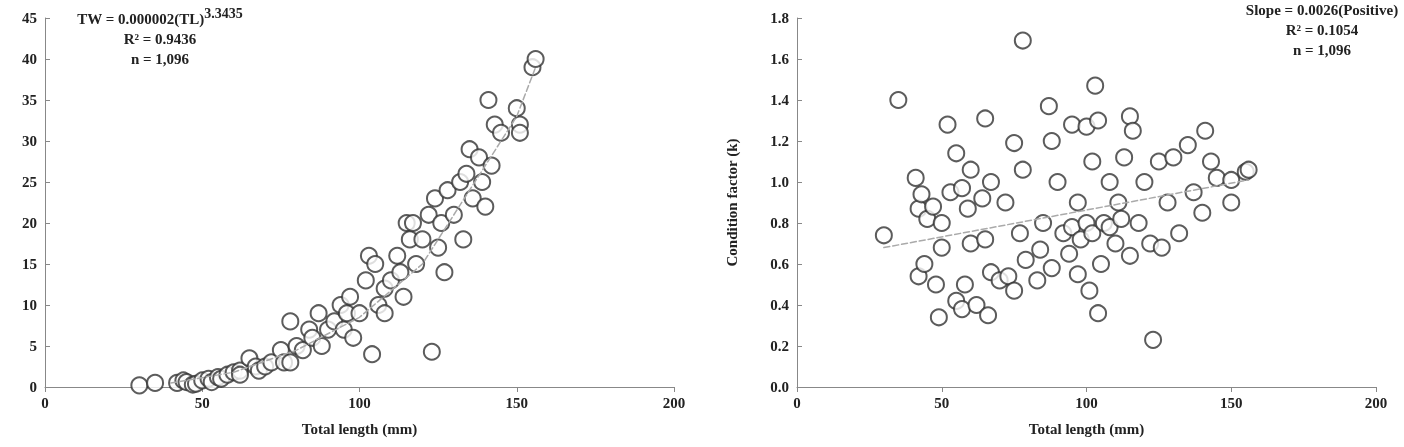  Describe the element at coordinates (160, 39) in the screenshot. I see `annotation: R² = 0.9436` at that location.